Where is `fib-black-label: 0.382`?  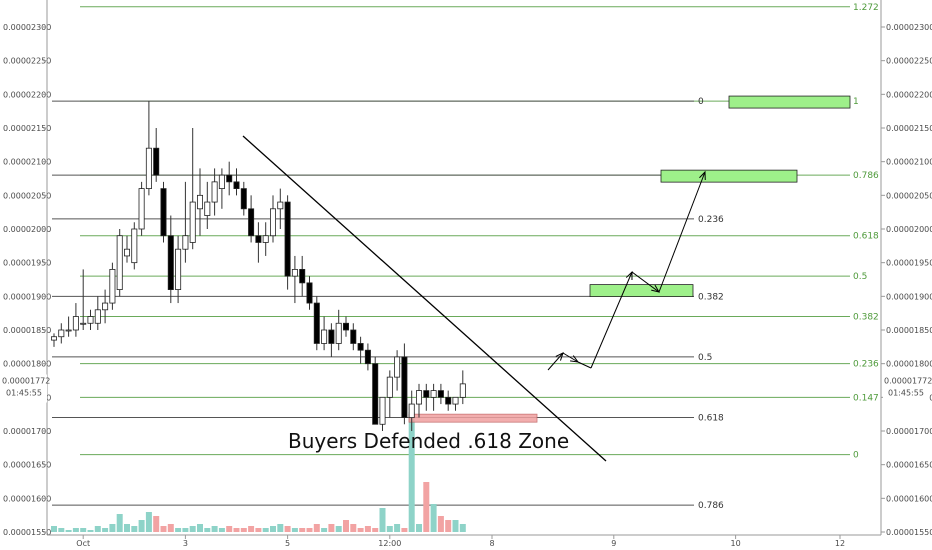 fib-black-label: 0.382 is located at coordinates (711, 297).